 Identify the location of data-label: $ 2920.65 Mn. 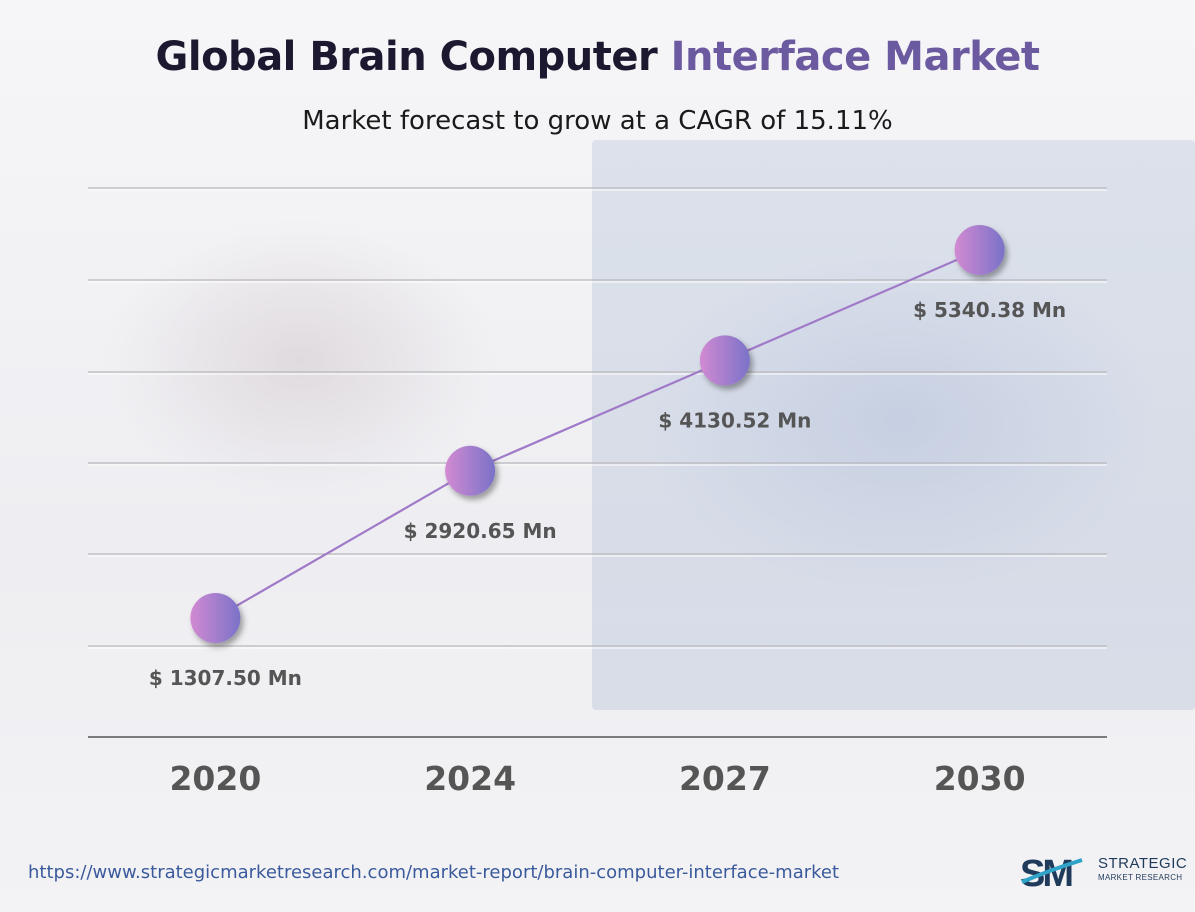
(480, 531).